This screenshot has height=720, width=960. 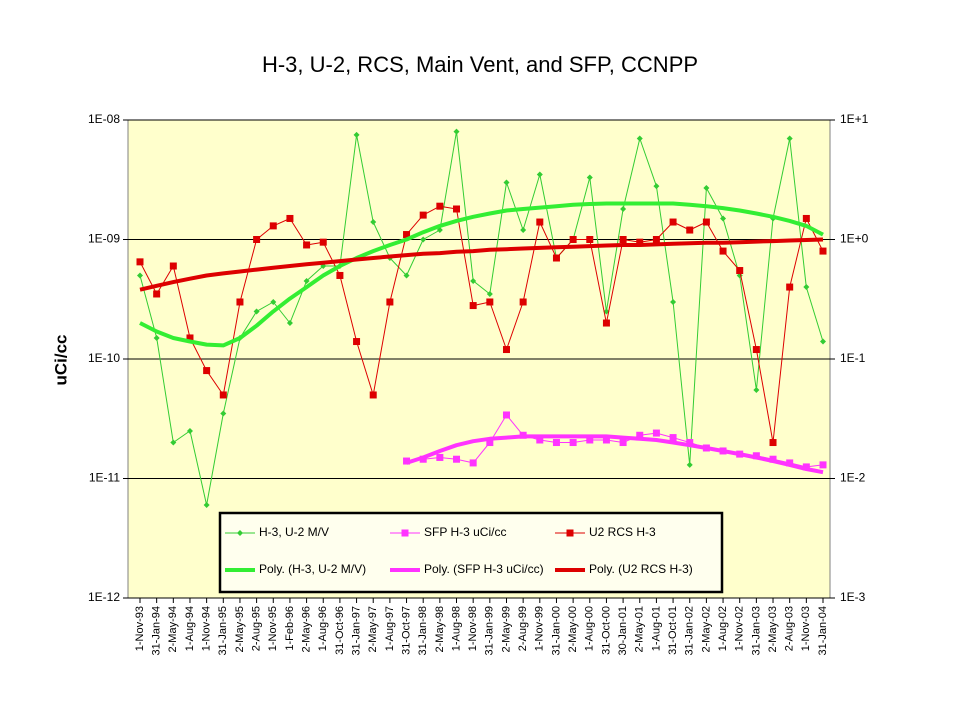 What do you see at coordinates (104, 239) in the screenshot?
I see `y-tick-label: 1E-09` at bounding box center [104, 239].